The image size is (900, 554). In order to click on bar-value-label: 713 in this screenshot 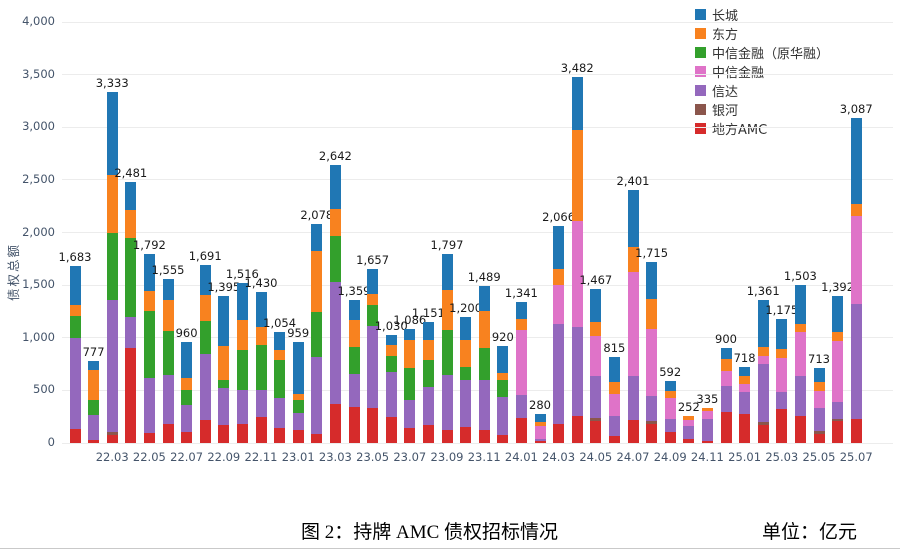, I will do `click(819, 358)`.